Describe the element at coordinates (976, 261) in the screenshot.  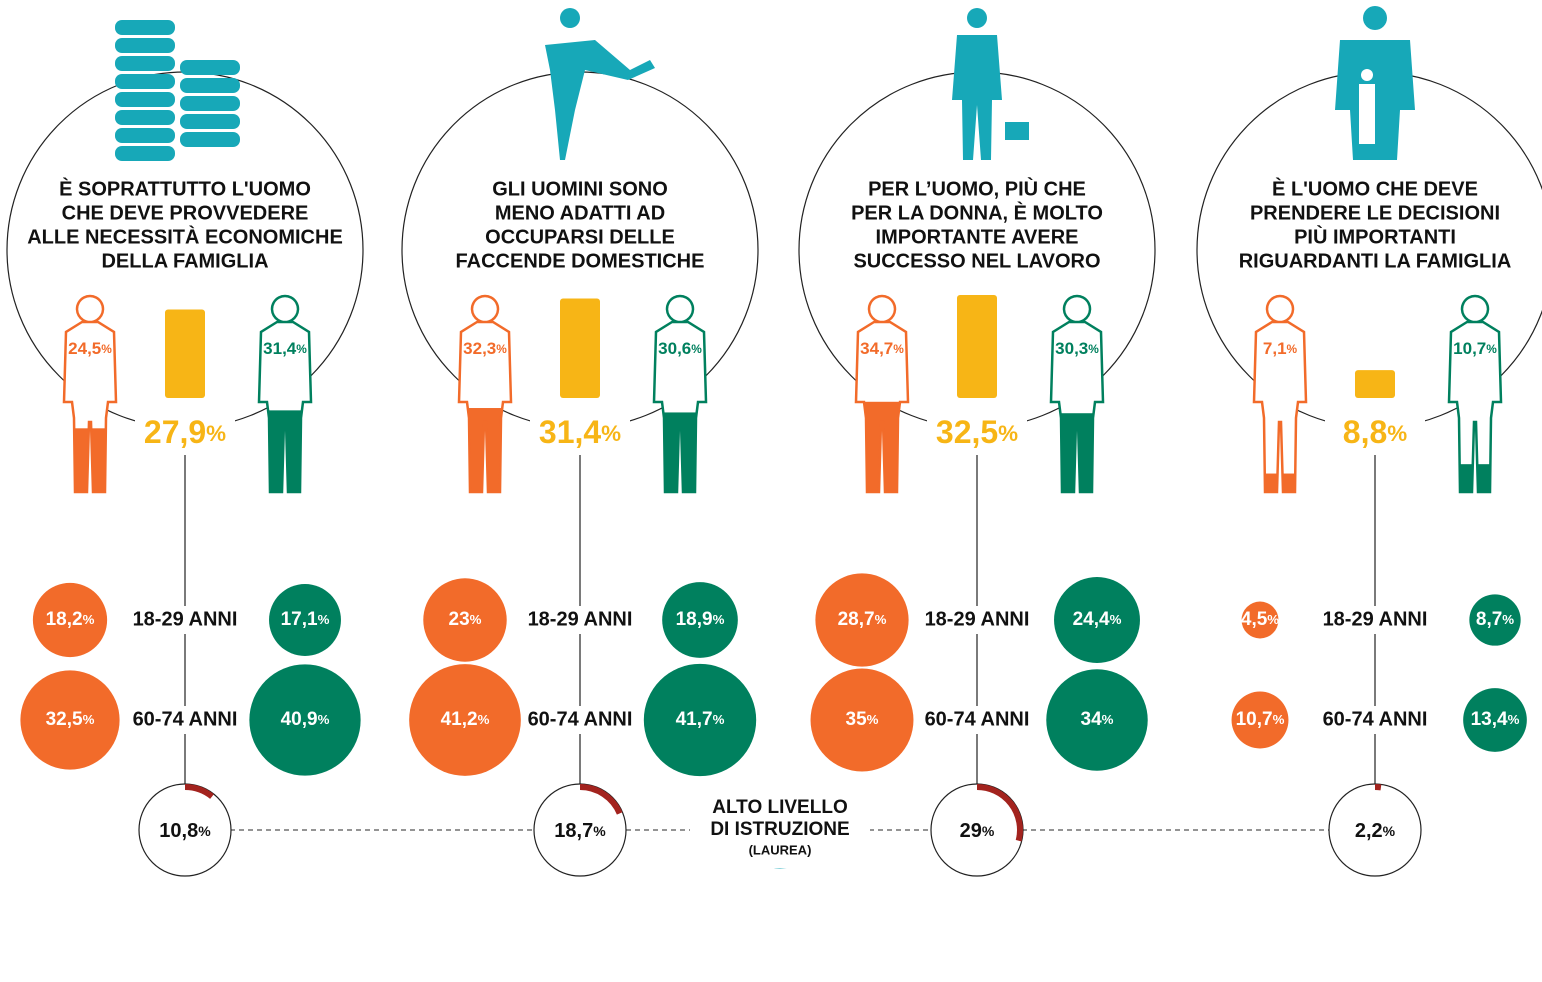
I see `panel-title: SUCCESSO NEL LAVORO` at that location.